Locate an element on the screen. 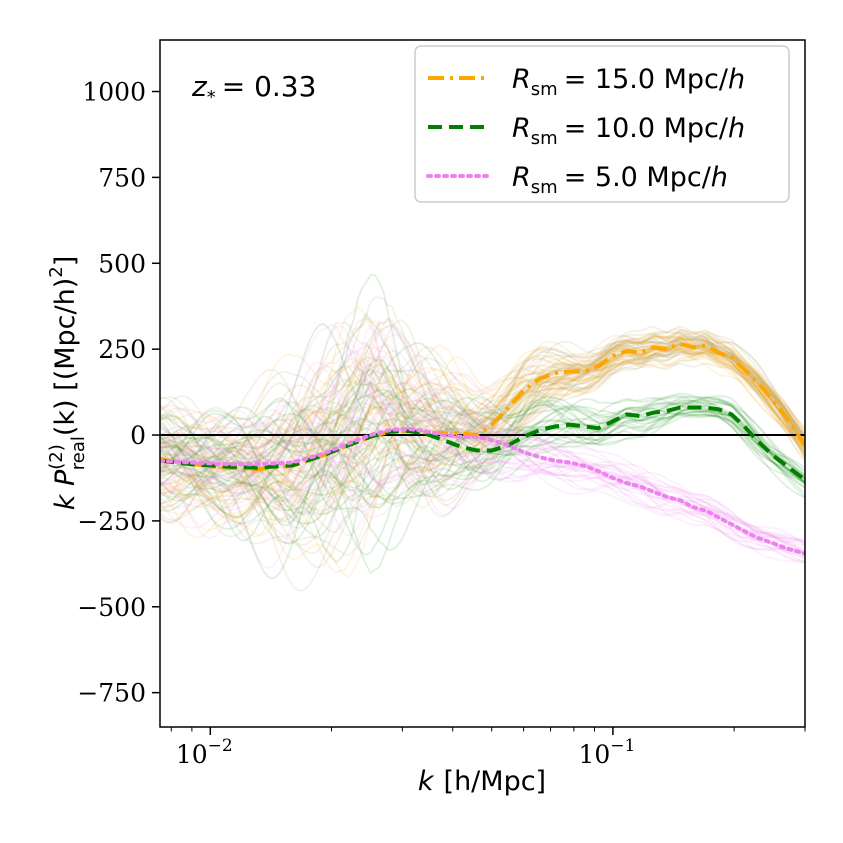 This screenshot has height=843, width=843. y-tick-label: 1000 is located at coordinates (114, 92).